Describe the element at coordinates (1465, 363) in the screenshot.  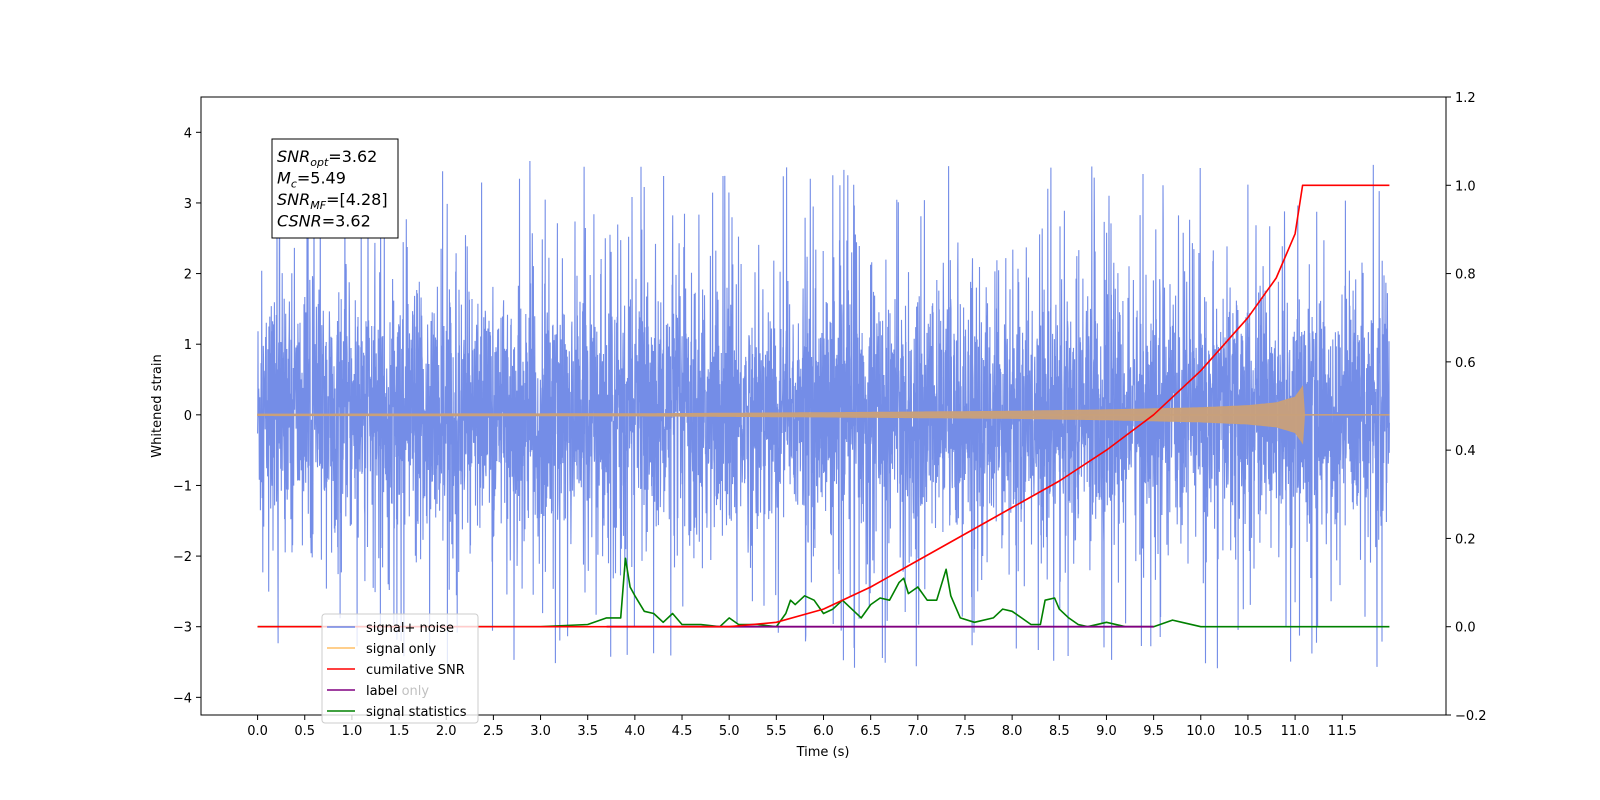
I see `y2-tick-label: 0.6` at that location.